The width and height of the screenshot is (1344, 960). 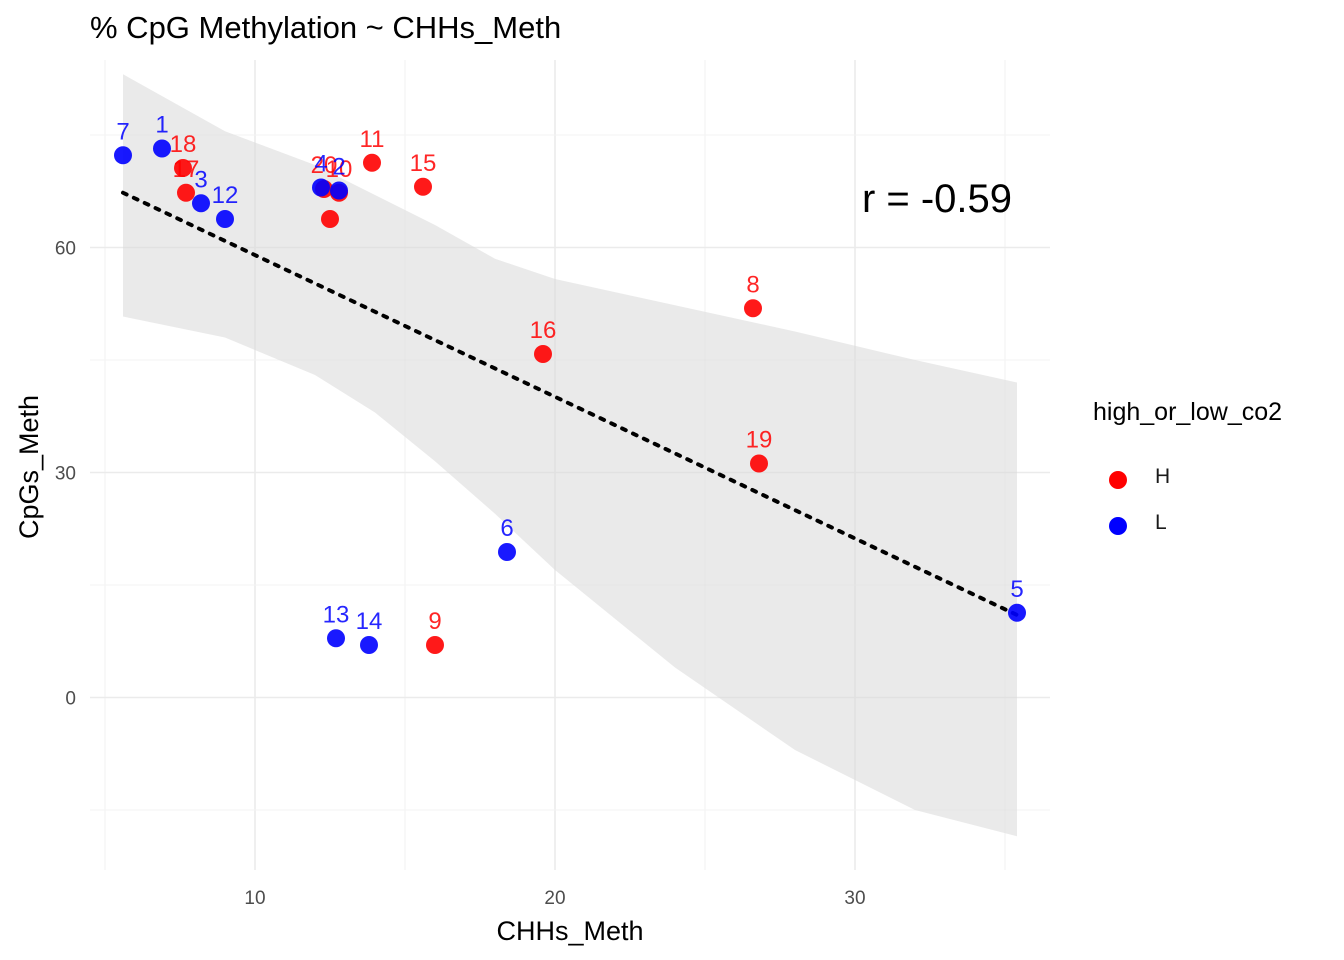 What do you see at coordinates (1118, 526) in the screenshot?
I see `legend-key-l-icon` at bounding box center [1118, 526].